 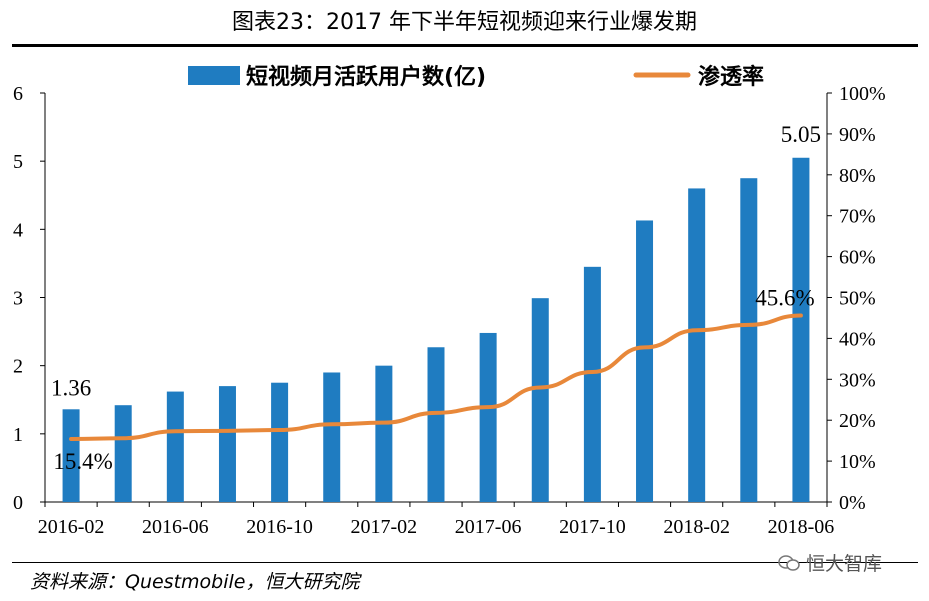 What do you see at coordinates (71, 387) in the screenshot?
I see `first-bar-label: 1.36` at bounding box center [71, 387].